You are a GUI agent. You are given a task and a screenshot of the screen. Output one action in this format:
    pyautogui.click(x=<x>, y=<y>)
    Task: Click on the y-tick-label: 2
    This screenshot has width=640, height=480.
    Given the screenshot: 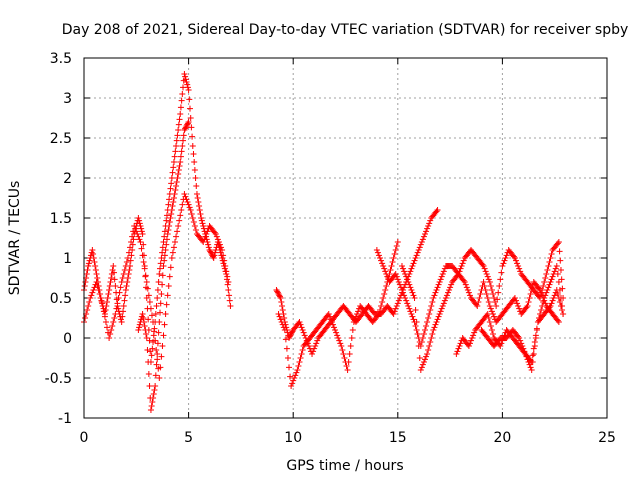 What is the action you would take?
    pyautogui.click(x=67, y=179)
    